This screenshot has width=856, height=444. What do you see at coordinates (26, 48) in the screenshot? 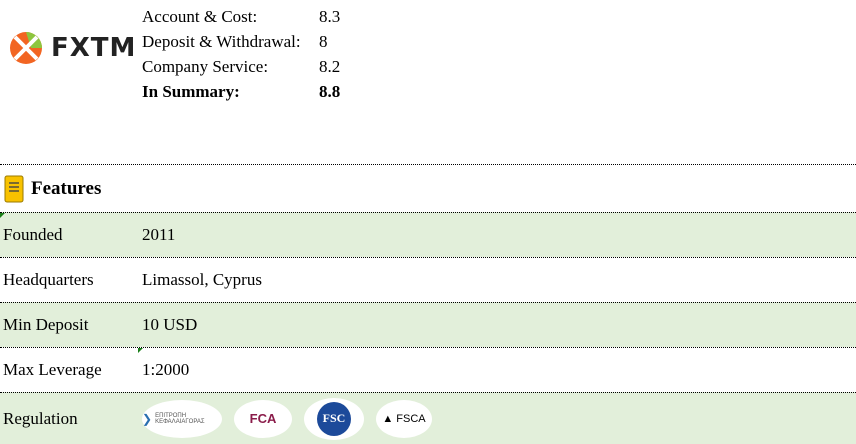
I see `fxtm-logo-icon` at bounding box center [26, 48].